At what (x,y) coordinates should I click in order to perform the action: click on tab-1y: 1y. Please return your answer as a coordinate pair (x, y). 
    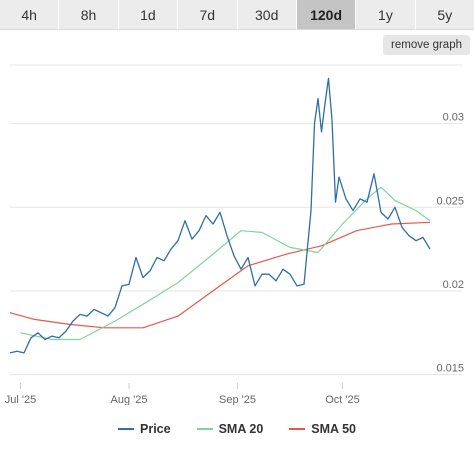
    Looking at the image, I should click on (386, 15).